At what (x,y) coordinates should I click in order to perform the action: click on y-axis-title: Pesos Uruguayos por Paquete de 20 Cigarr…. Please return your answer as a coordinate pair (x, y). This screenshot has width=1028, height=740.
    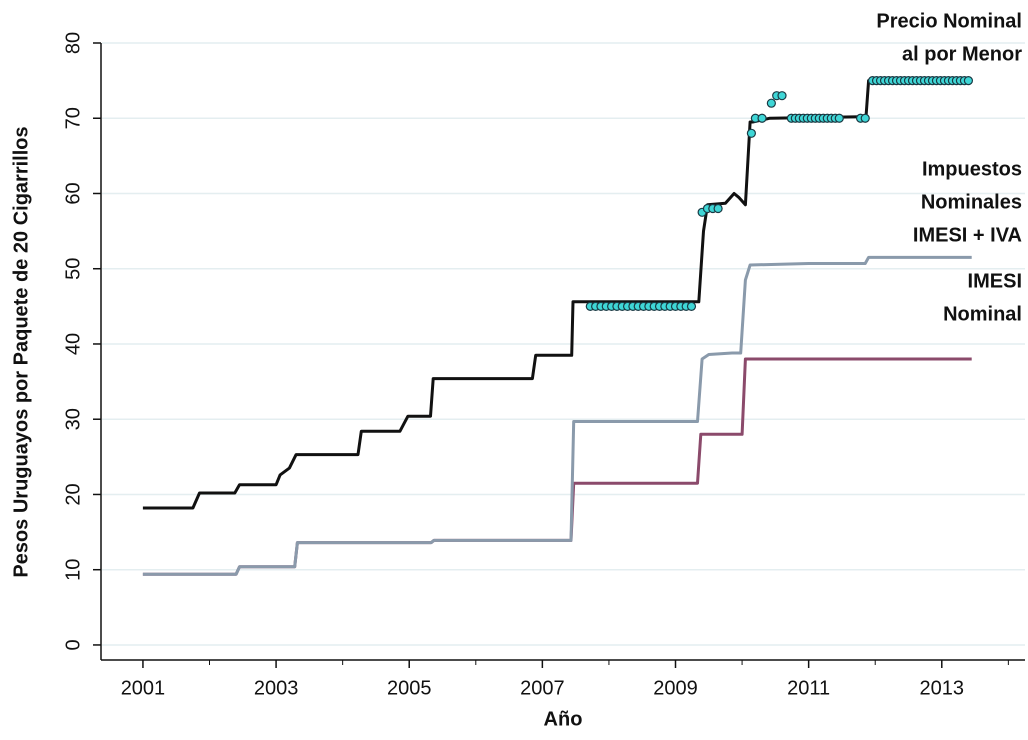
    Looking at the image, I should click on (21, 351).